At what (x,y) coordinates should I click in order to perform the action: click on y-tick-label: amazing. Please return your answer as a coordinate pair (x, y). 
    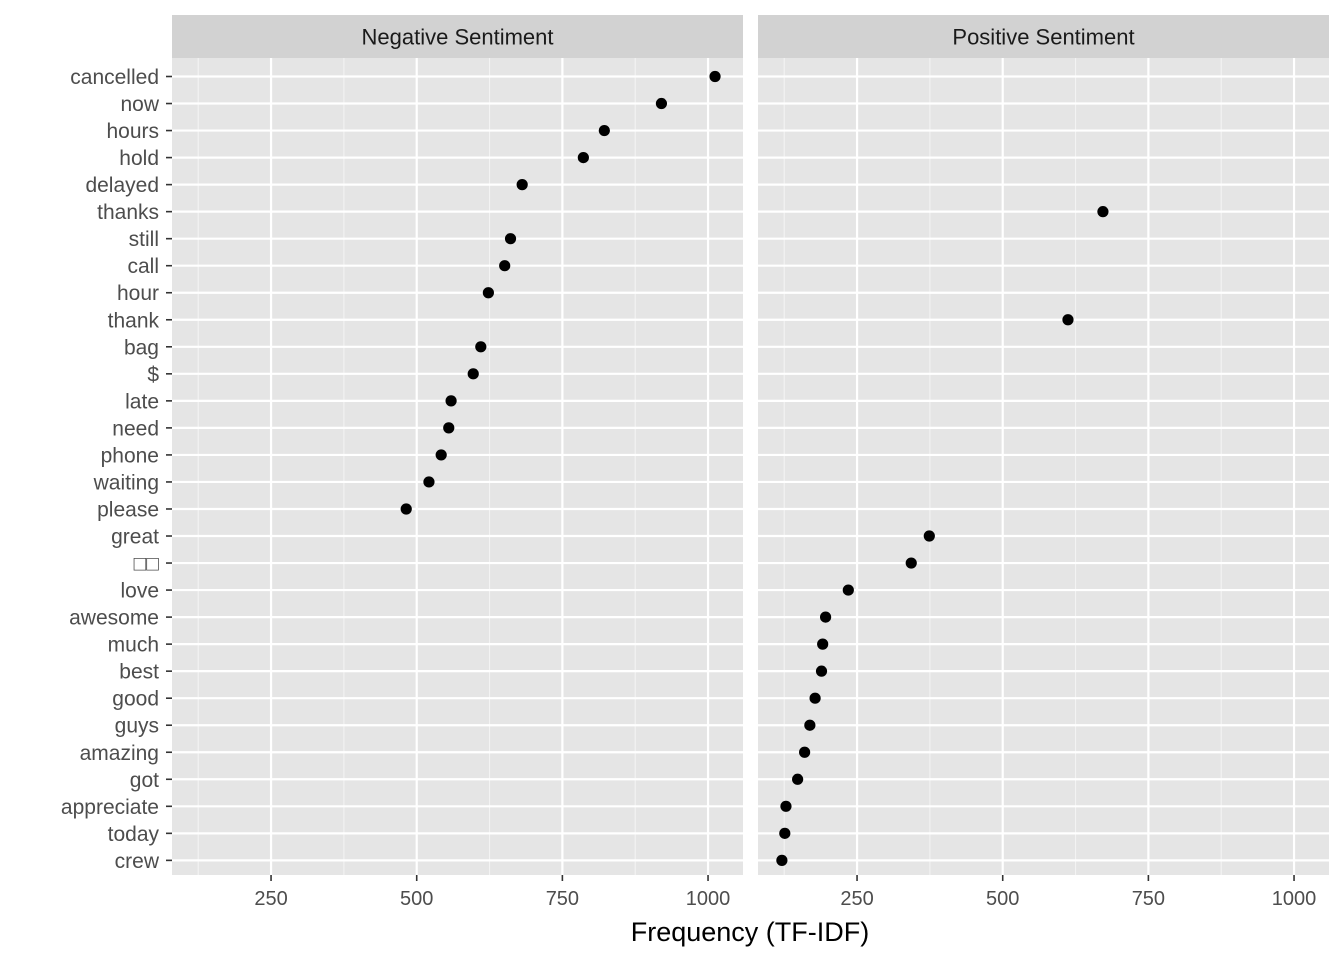
    Looking at the image, I should click on (119, 753).